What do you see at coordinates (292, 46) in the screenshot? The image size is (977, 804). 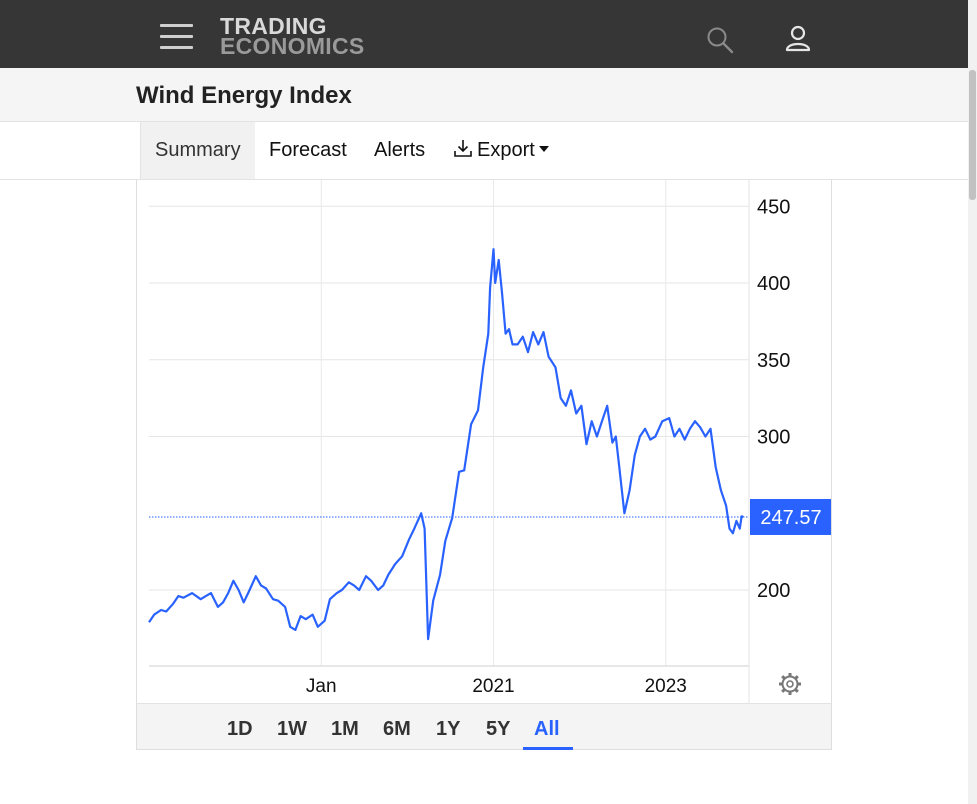 I see `logo-line-2: ECONOMICS` at bounding box center [292, 46].